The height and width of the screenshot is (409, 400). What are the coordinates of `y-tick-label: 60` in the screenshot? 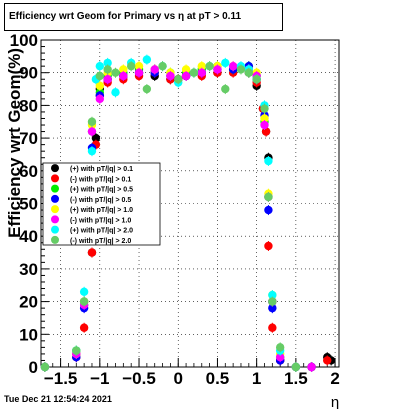 It's located at (28, 171).